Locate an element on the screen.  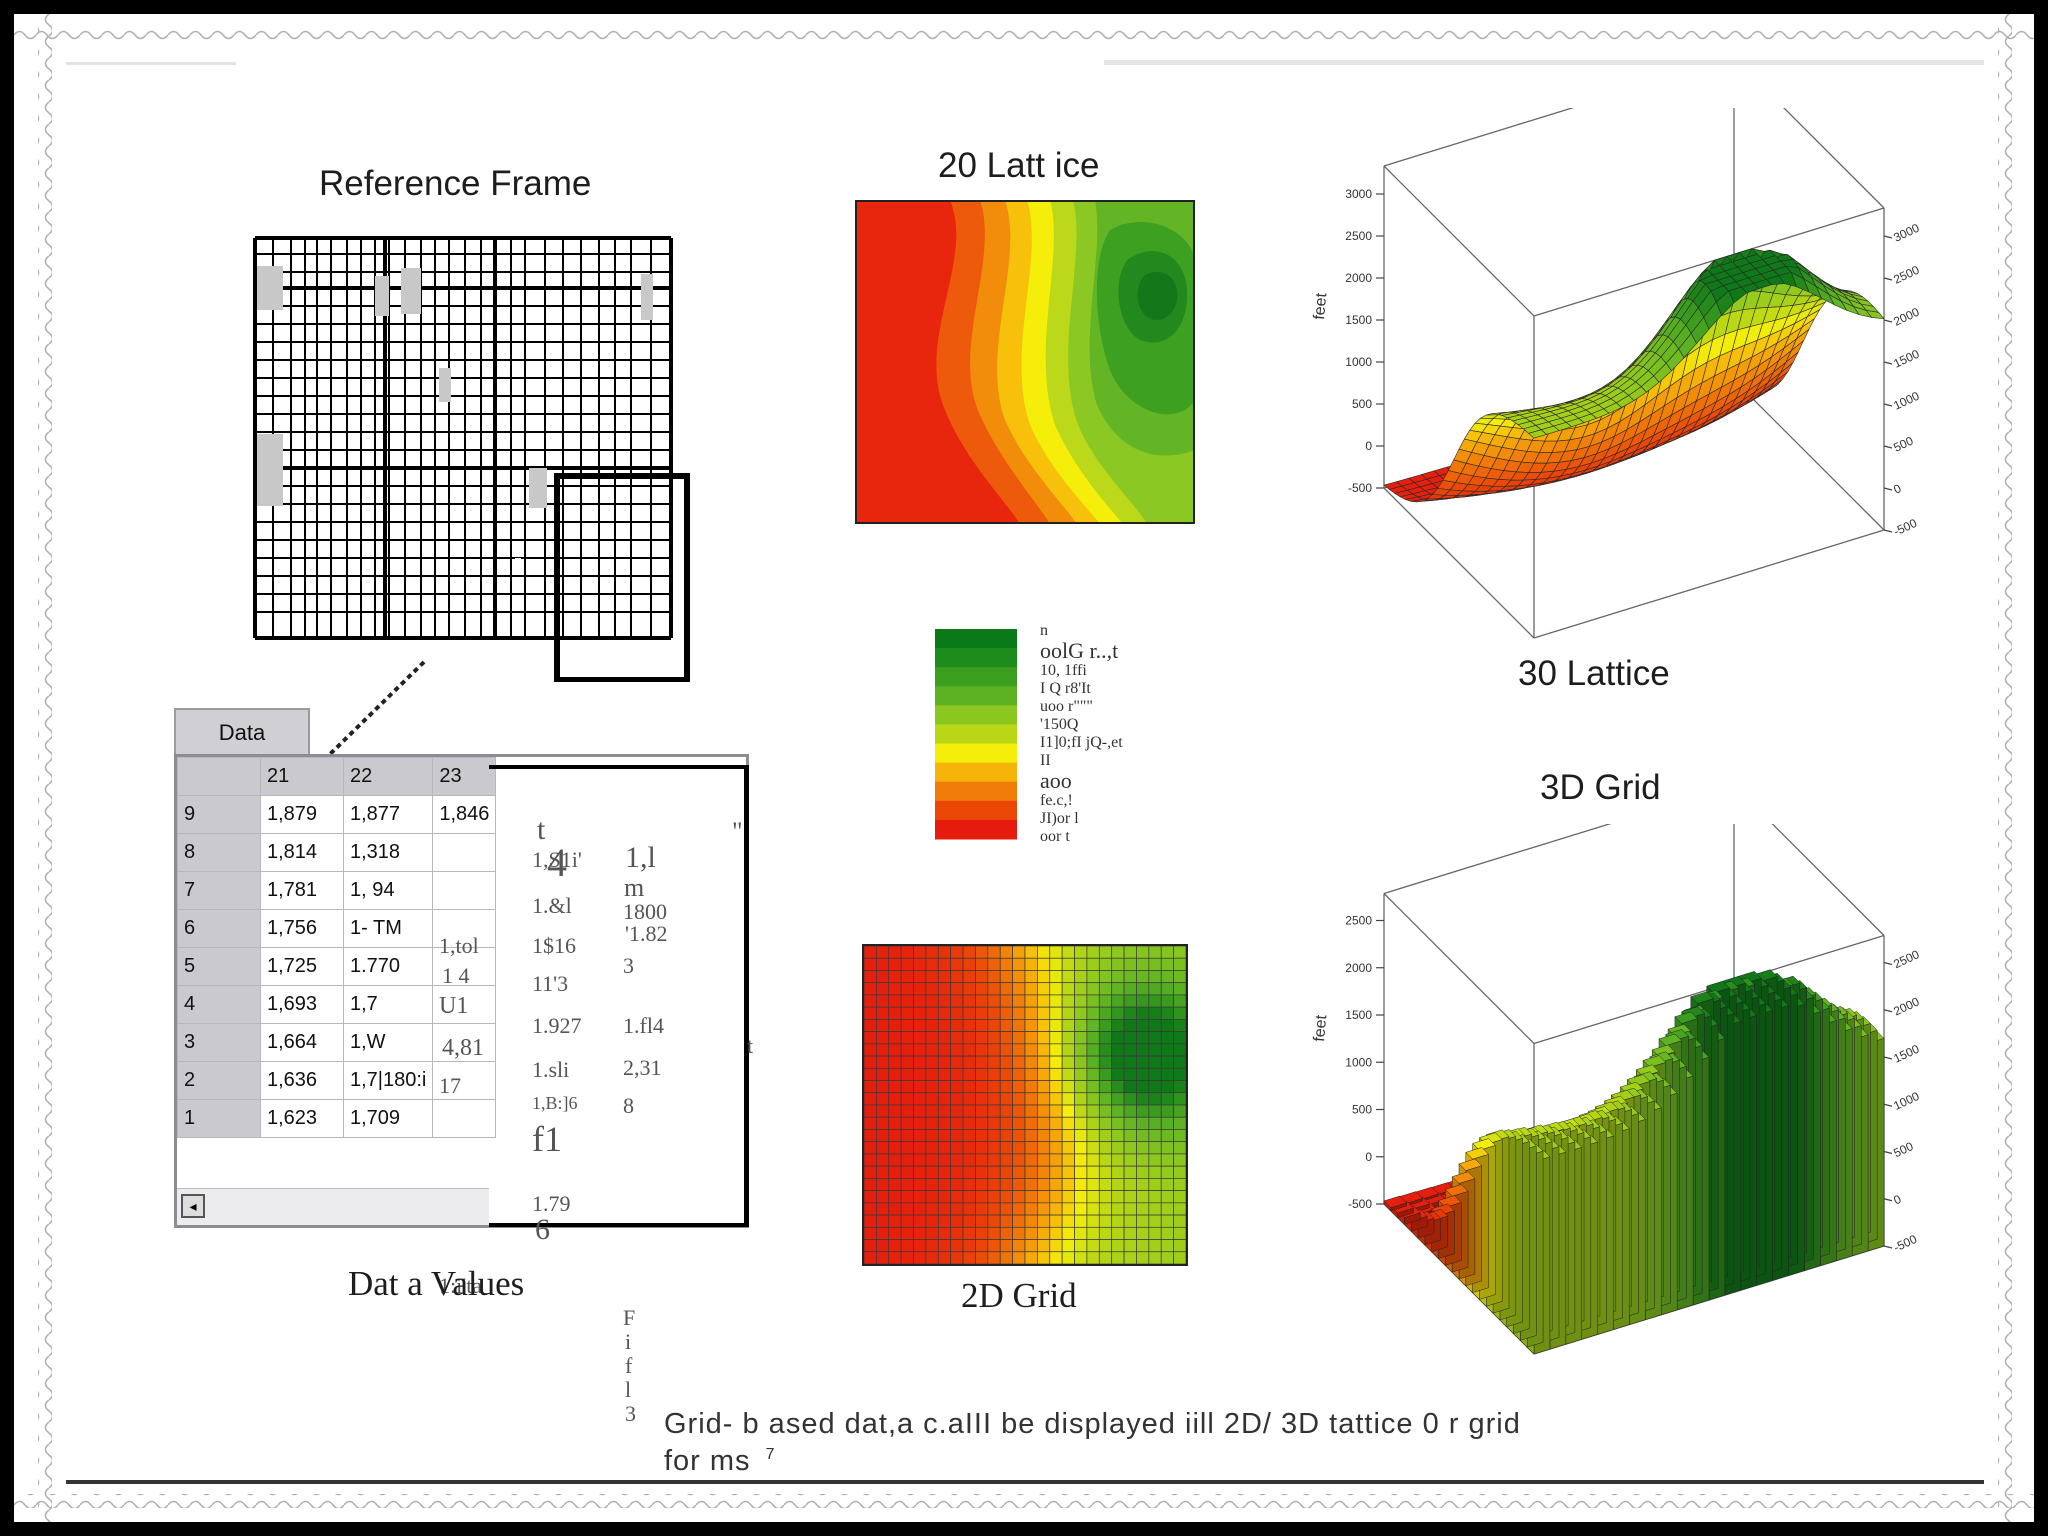
table-cell: 1,7 is located at coordinates (388, 1004).